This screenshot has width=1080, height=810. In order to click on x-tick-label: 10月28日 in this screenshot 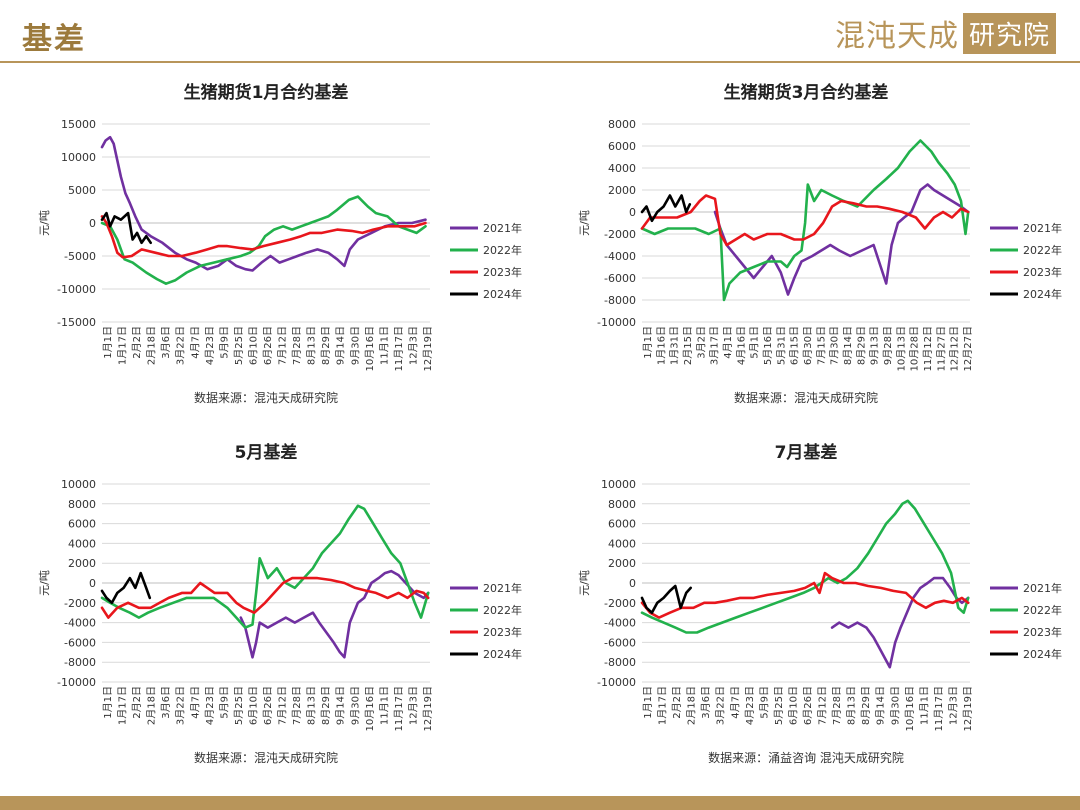, I will do `click(915, 348)`.